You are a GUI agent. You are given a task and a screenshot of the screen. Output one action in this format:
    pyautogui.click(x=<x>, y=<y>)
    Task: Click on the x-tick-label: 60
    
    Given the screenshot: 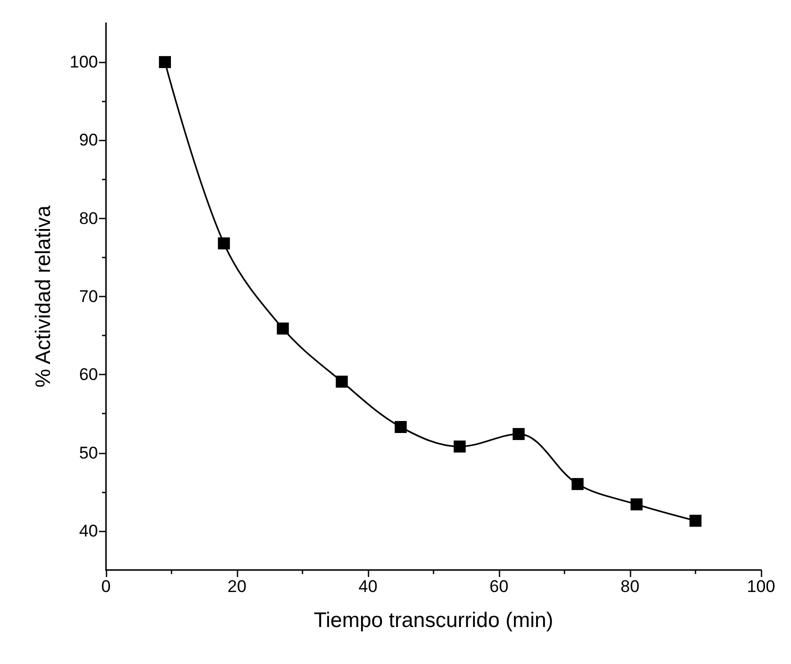 What is the action you would take?
    pyautogui.click(x=499, y=586)
    